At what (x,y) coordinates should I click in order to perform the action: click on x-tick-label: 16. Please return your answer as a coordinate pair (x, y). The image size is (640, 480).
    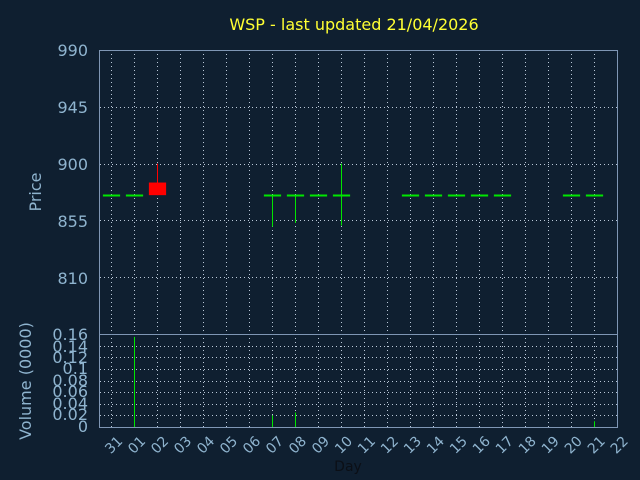
    Looking at the image, I should click on (482, 445).